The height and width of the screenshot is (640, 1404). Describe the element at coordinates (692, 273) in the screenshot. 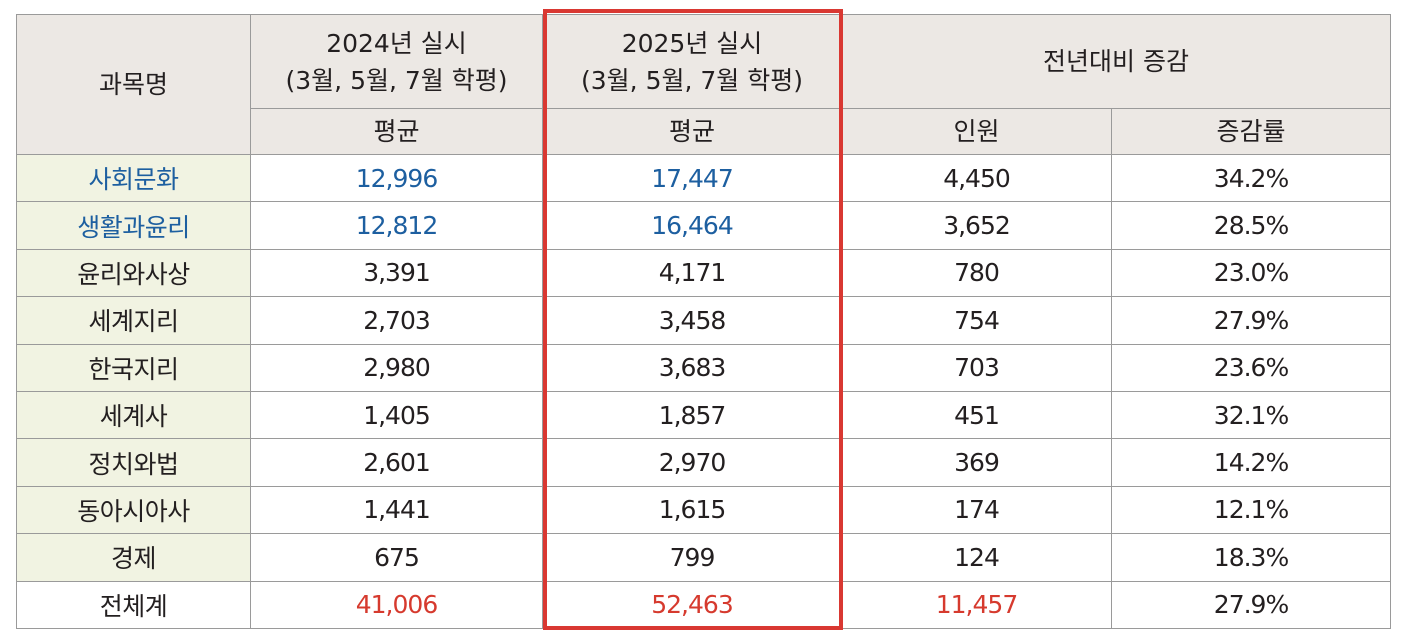

I see `avg-2025-cell: 4,171` at that location.